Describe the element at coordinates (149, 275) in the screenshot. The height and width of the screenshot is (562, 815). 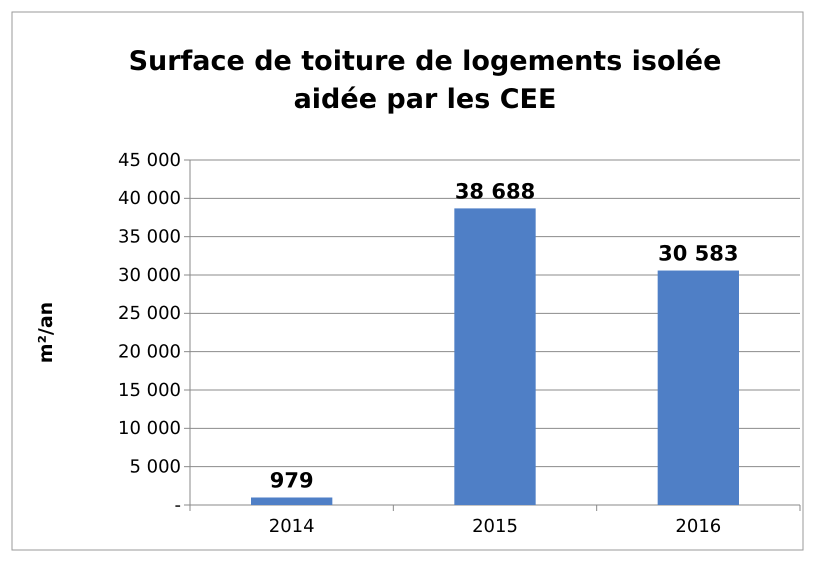
I see `y-tick-label: 30 000` at that location.